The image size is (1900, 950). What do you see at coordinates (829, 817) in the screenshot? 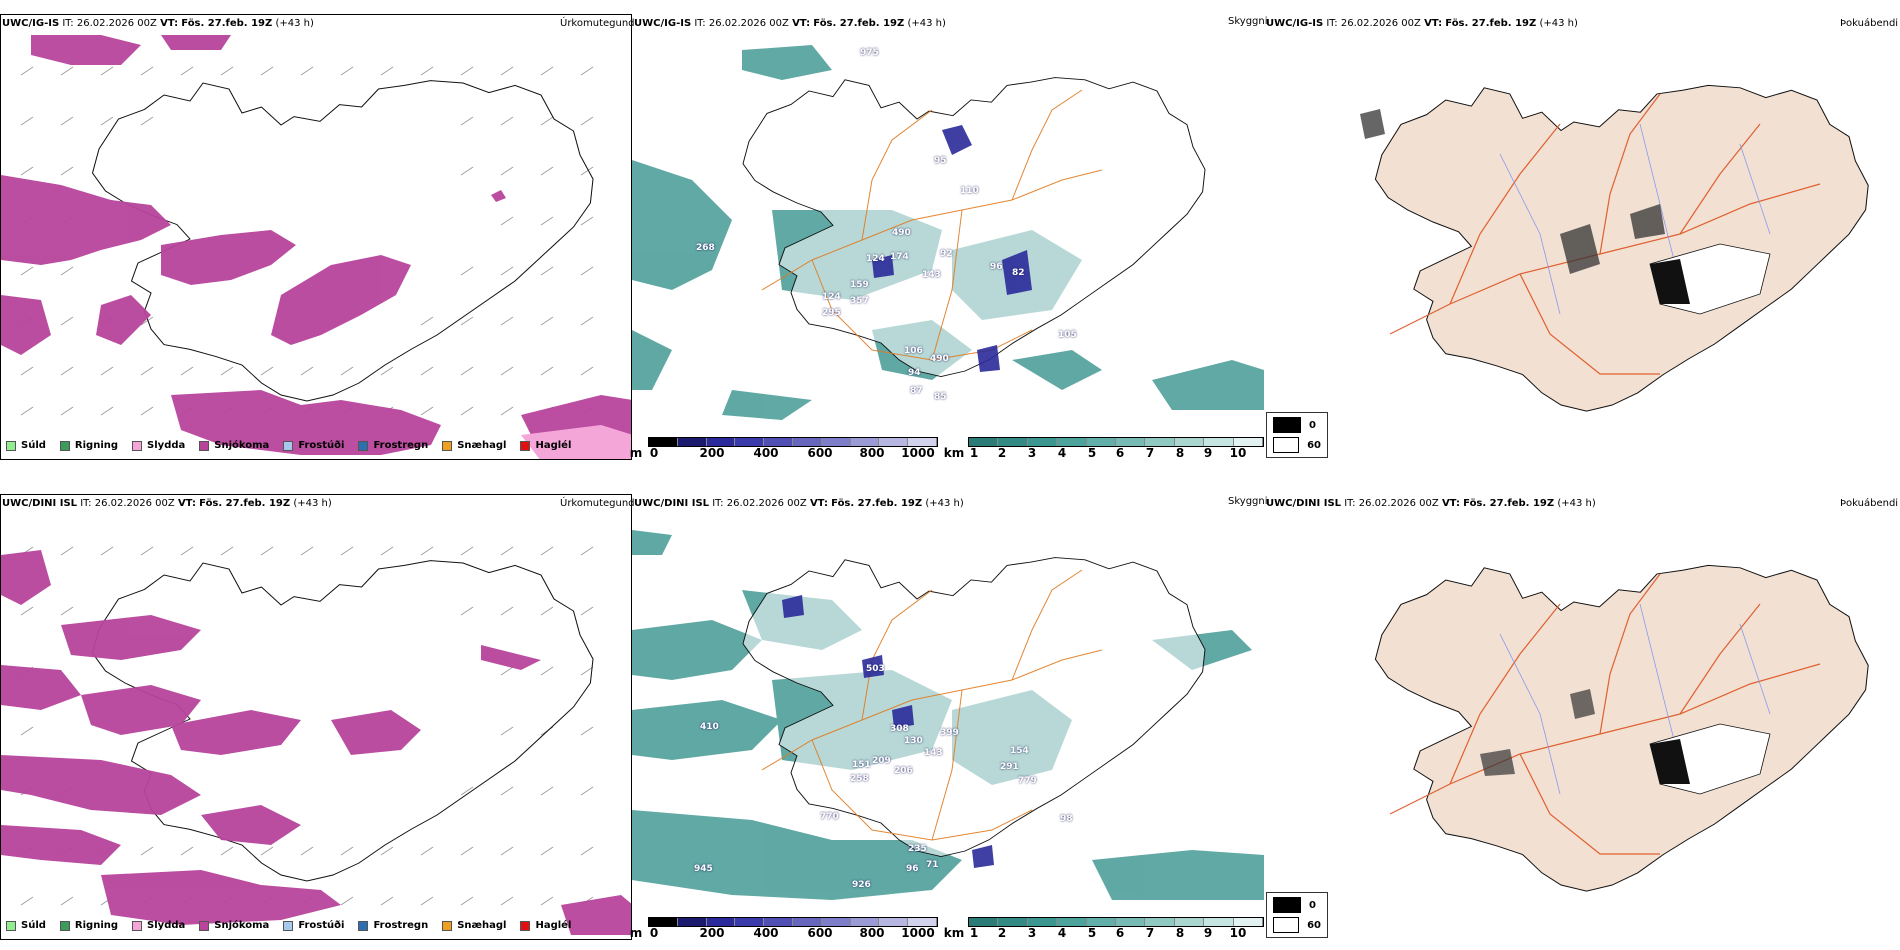
I see `vis-label: 770` at bounding box center [829, 817].